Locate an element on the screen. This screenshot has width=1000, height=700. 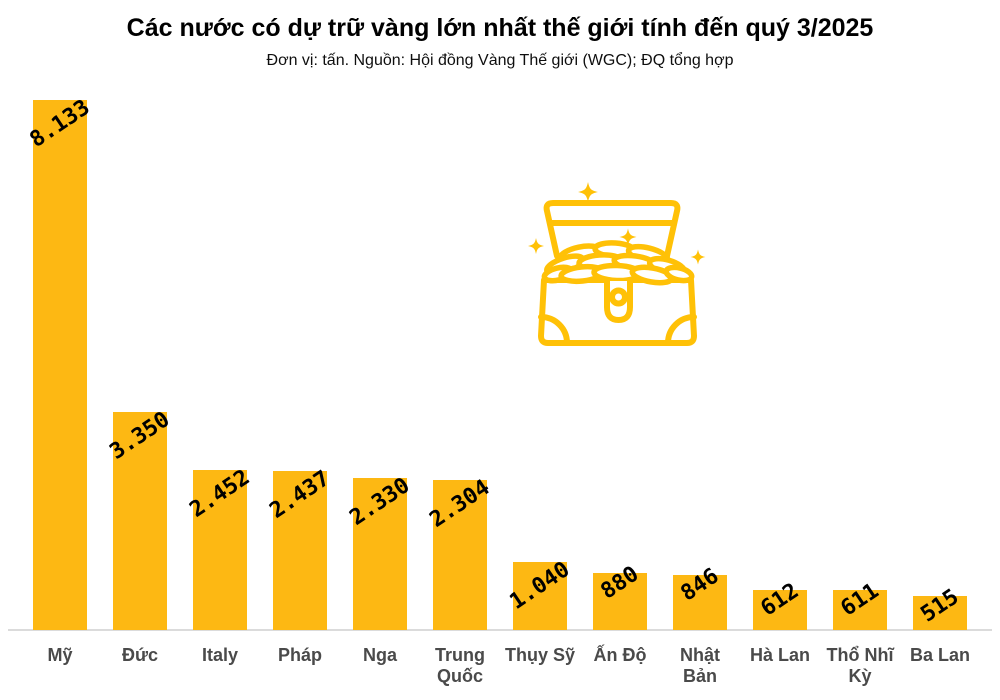
category-label: Ba Lan is located at coordinates (939, 655).